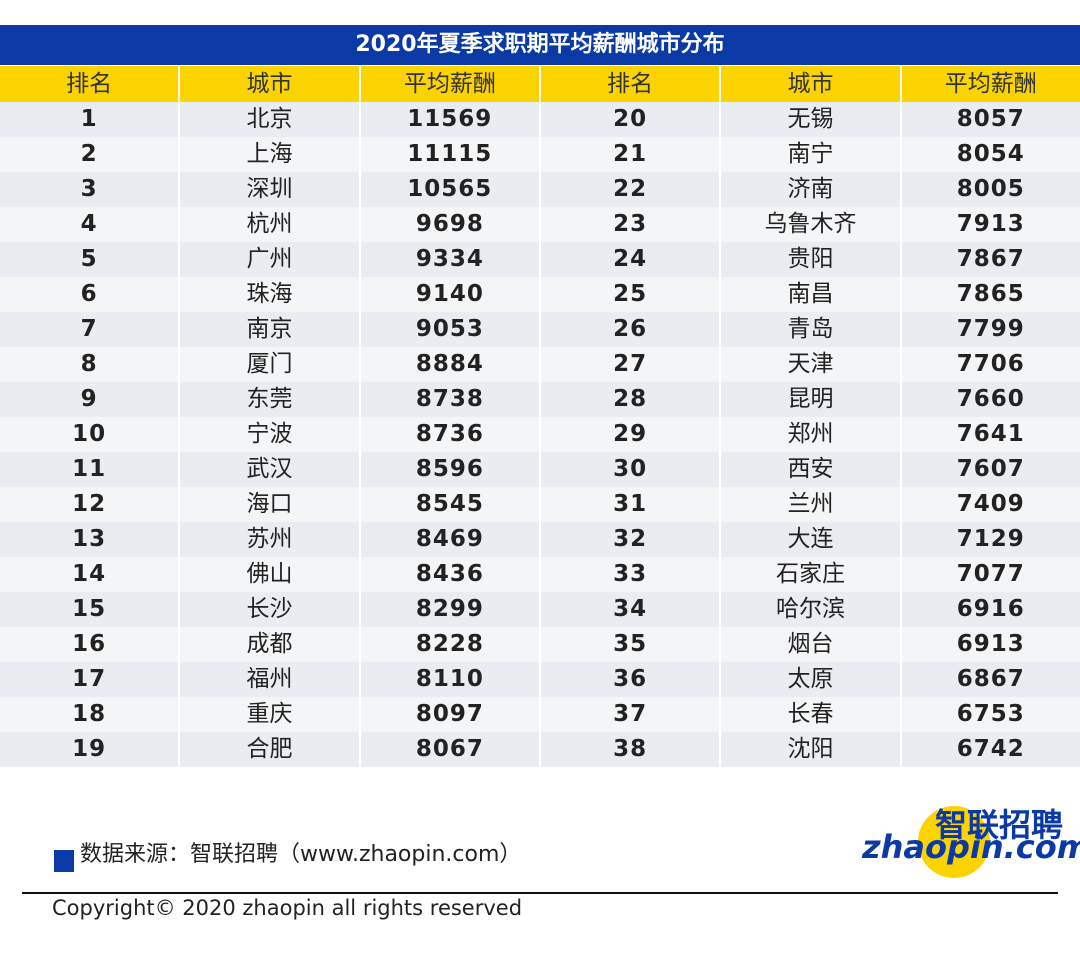  What do you see at coordinates (810, 294) in the screenshot?
I see `table-cell: 南昌` at bounding box center [810, 294].